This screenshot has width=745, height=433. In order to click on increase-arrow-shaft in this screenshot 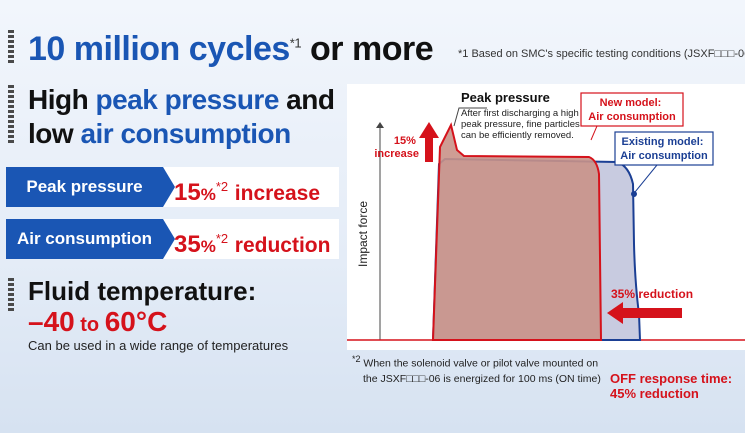, I will do `click(429, 149)`.